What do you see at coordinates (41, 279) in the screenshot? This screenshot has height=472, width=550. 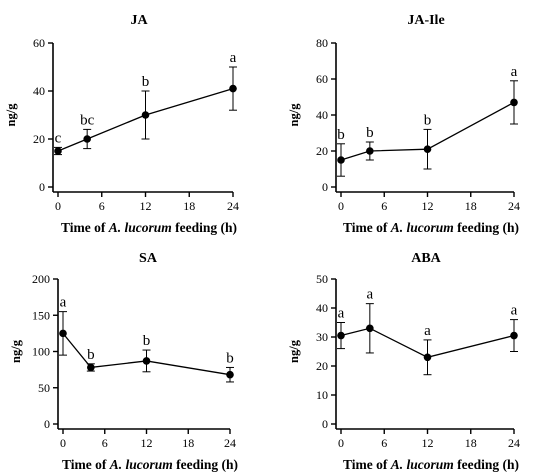 I see `y-tick-label: 200` at bounding box center [41, 279].